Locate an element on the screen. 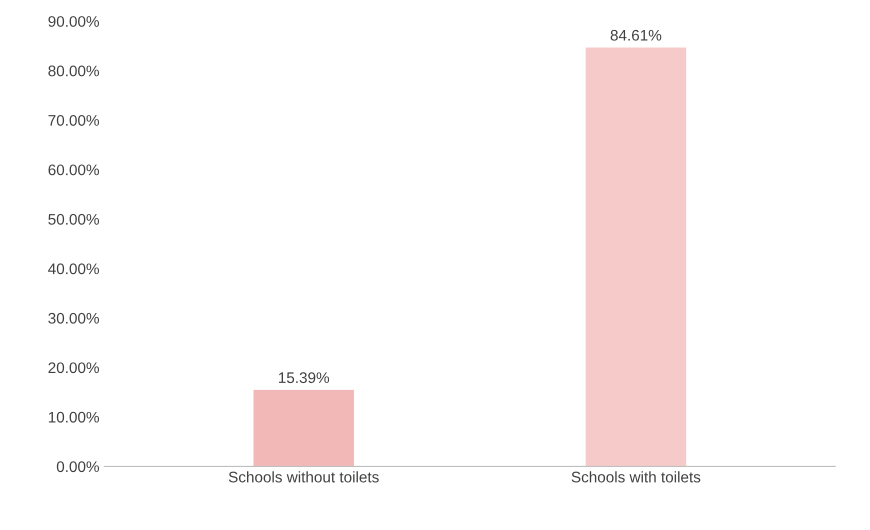 This screenshot has height=530, width=870. x-tick-label: Schools with toilets is located at coordinates (636, 476).